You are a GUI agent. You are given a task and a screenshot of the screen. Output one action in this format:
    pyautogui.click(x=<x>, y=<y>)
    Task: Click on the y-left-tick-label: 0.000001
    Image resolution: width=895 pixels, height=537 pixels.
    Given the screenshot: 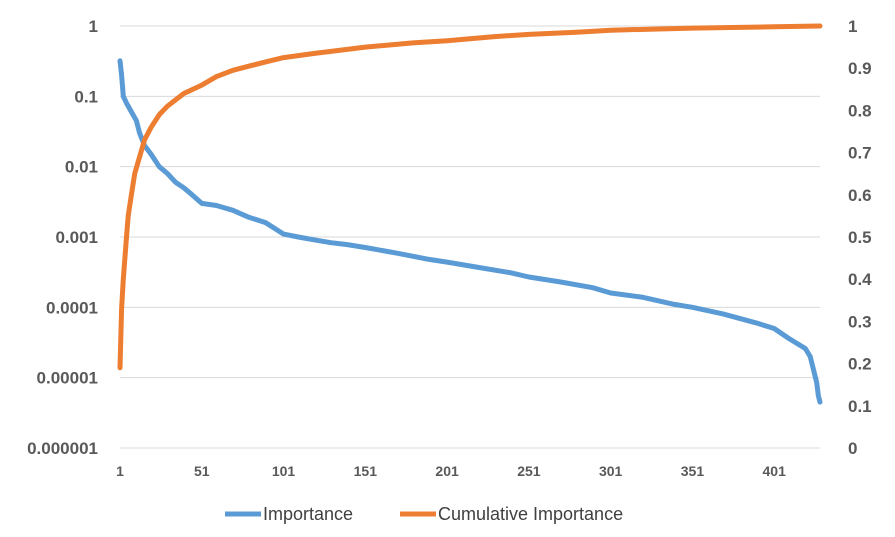 What is the action you would take?
    pyautogui.click(x=62, y=448)
    